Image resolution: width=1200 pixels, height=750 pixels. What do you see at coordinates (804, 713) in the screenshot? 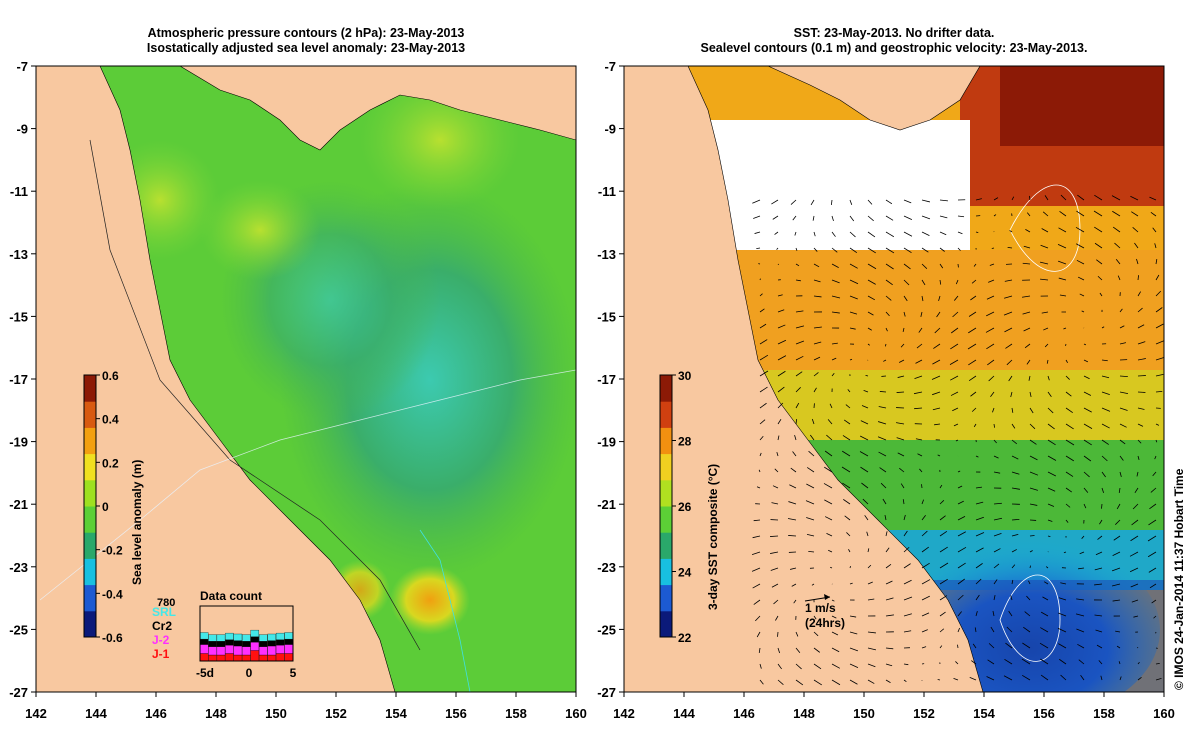
I see `x-tick-label: 148` at bounding box center [804, 713].